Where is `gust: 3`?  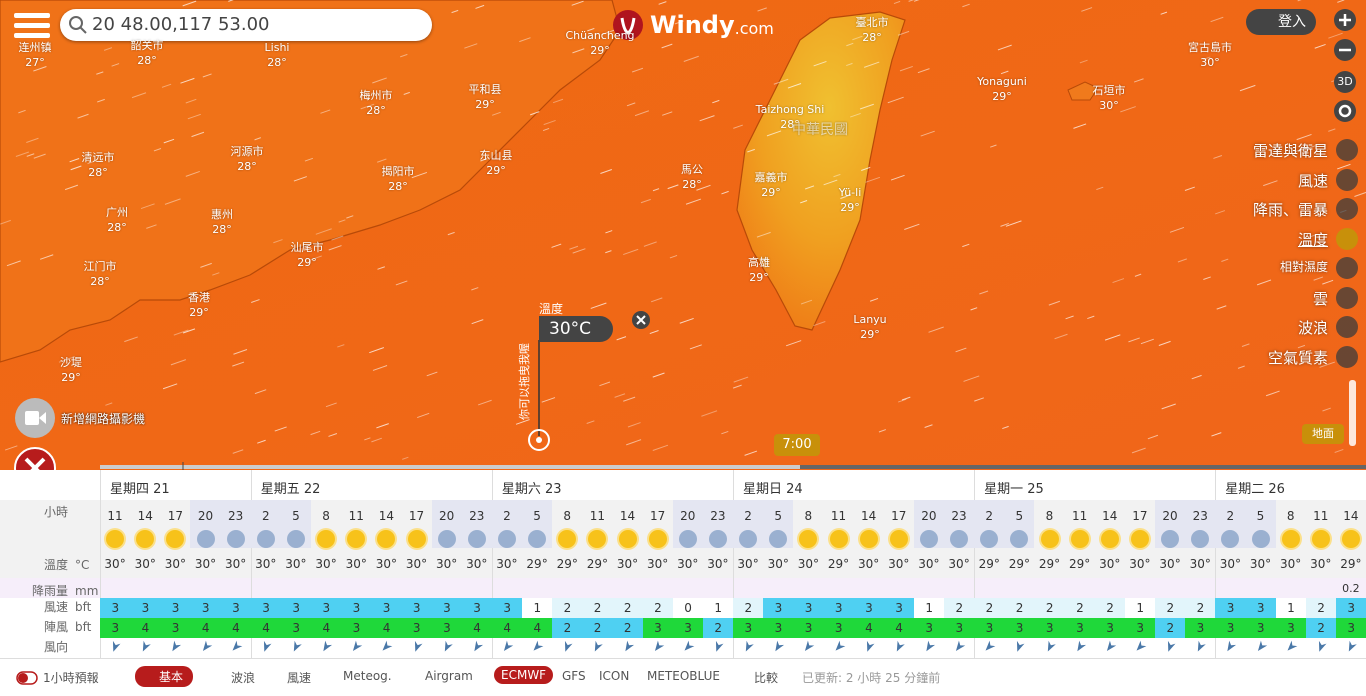 gust: 3 is located at coordinates (1140, 628).